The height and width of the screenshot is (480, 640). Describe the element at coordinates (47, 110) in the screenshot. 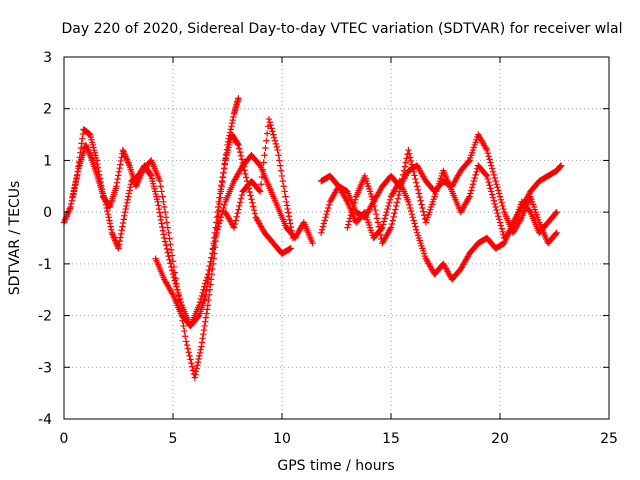

I see `y-tick-label: 2` at that location.